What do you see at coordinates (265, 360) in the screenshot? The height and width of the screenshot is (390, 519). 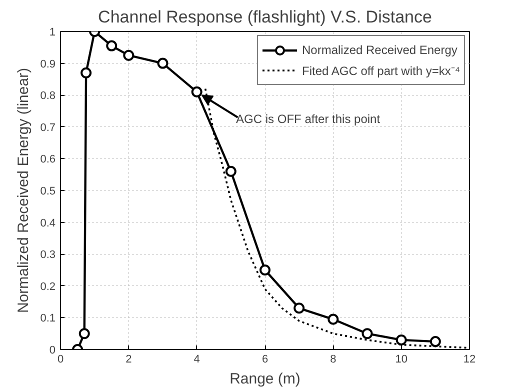 I see `x-tick-label: 6` at bounding box center [265, 360].